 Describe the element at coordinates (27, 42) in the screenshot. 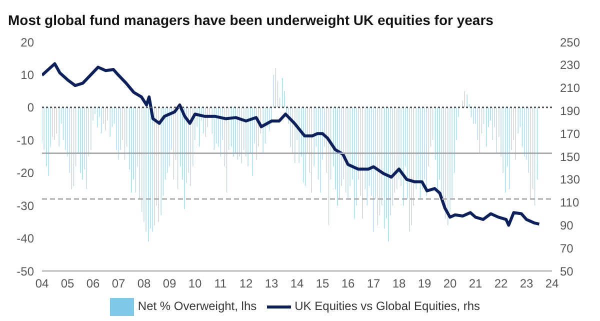

I see `y-tick-label: 20` at that location.